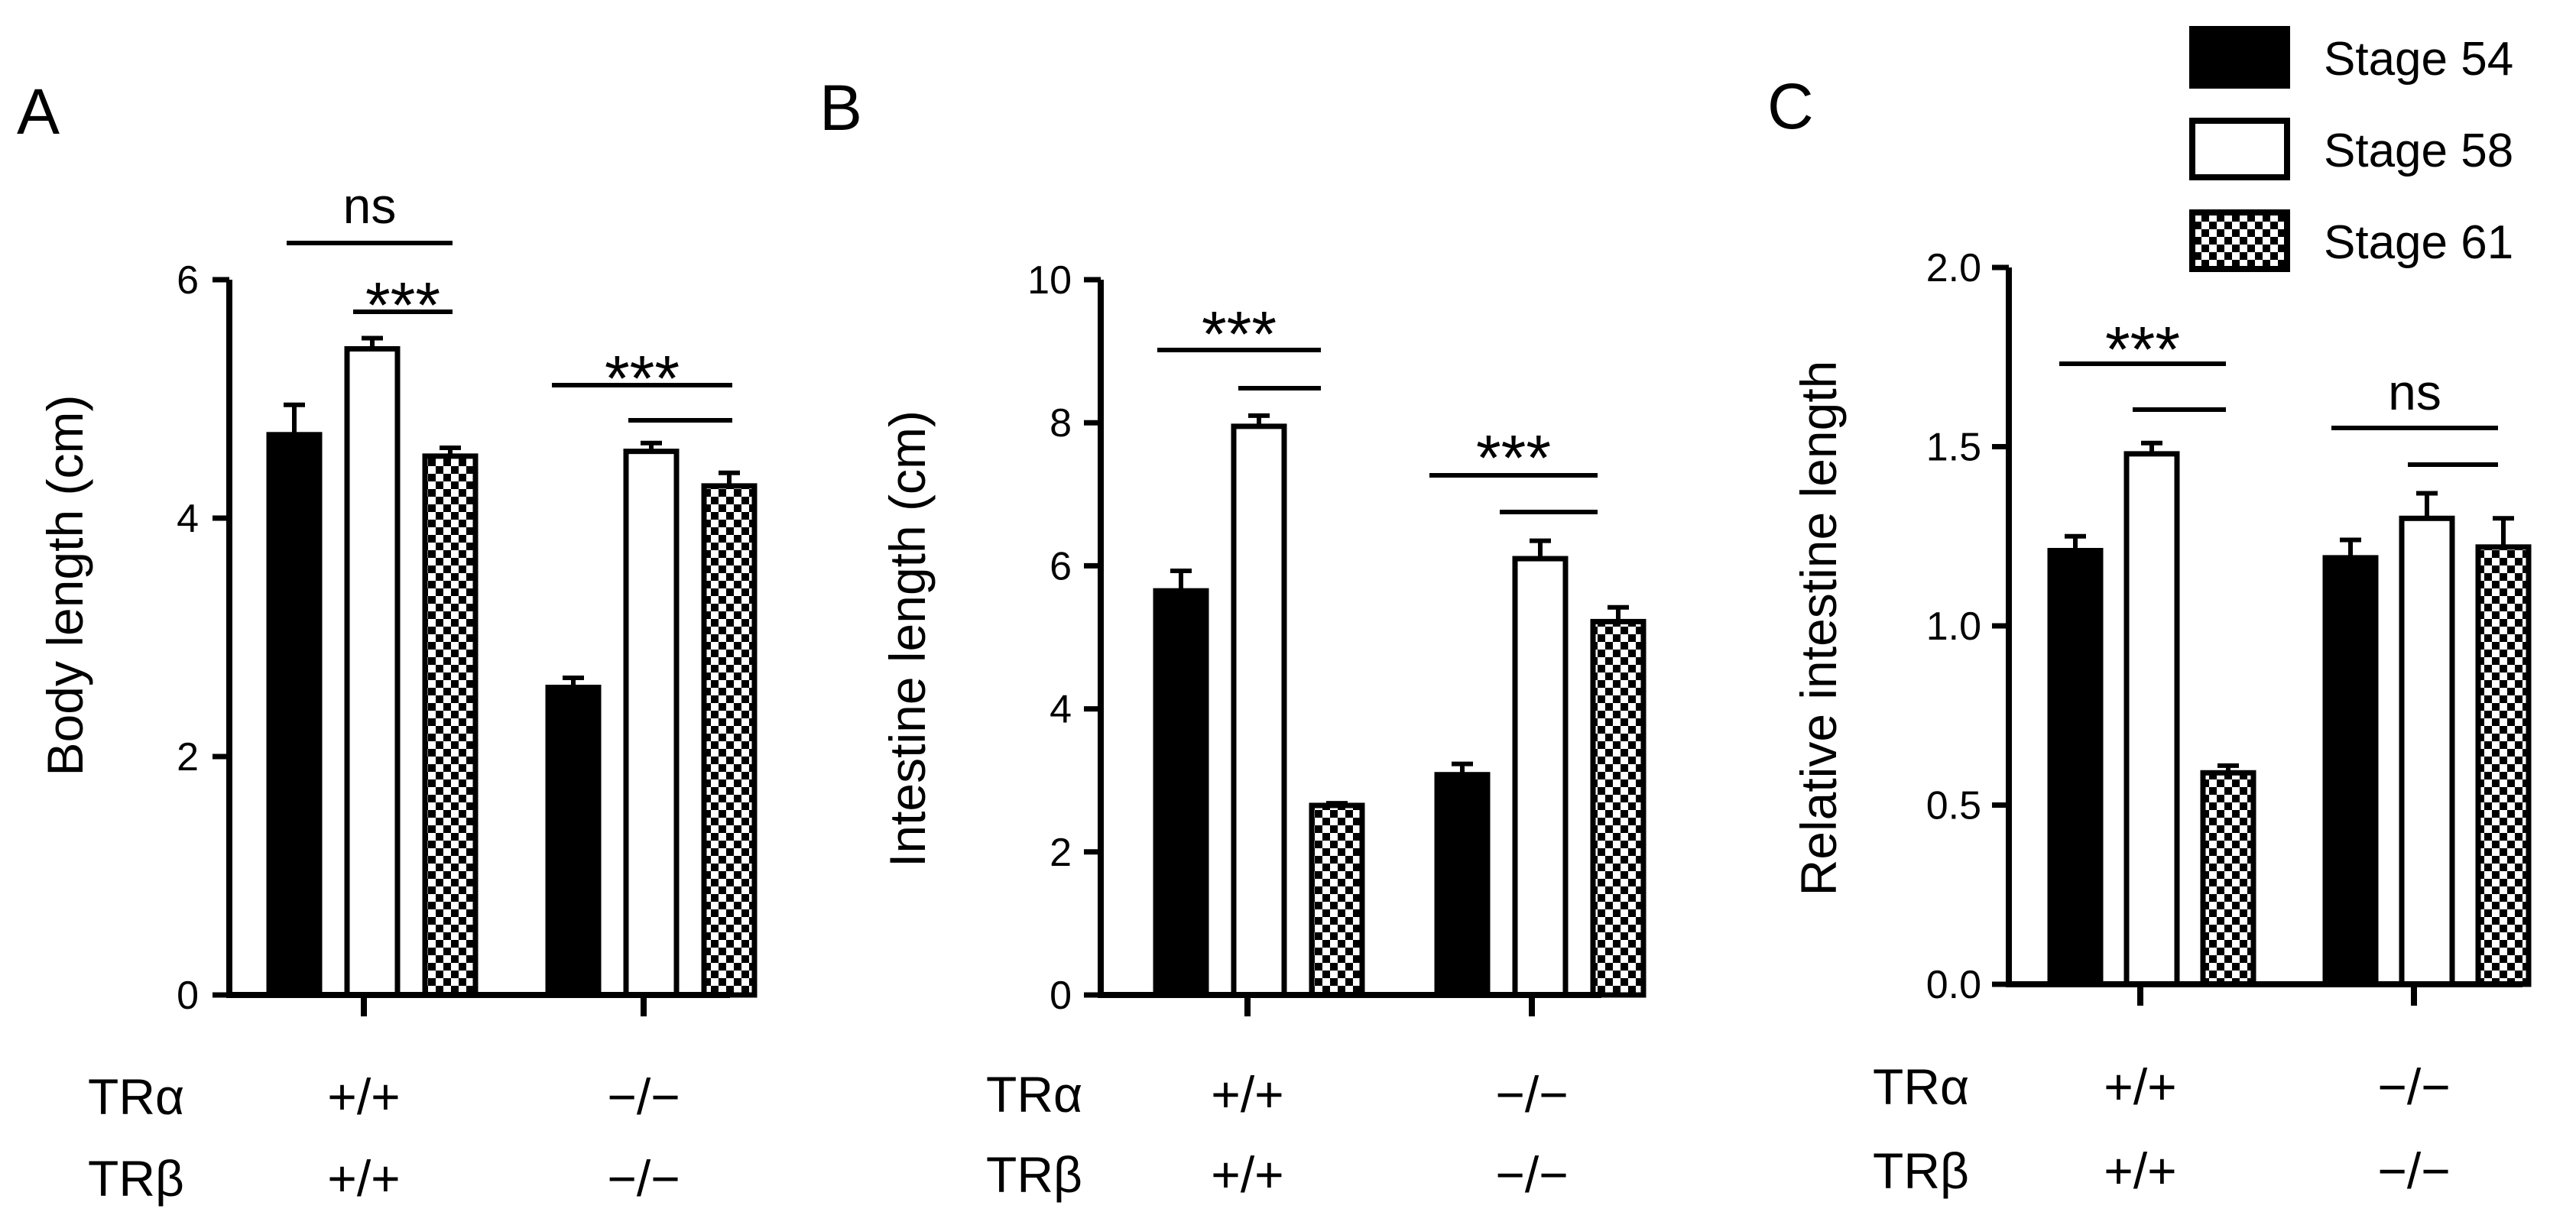  What do you see at coordinates (136, 1178) in the screenshot?
I see `trβ-label-a: TRβ` at bounding box center [136, 1178].